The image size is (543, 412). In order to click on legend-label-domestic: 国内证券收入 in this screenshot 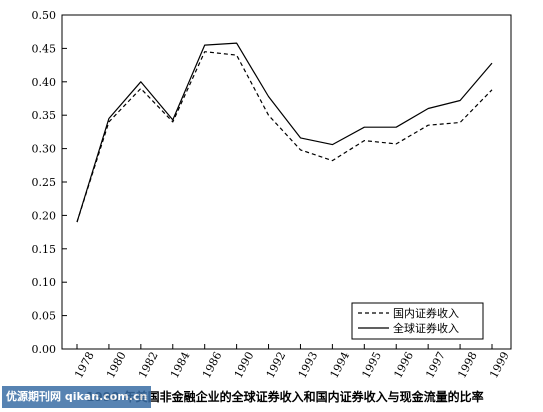, I will do `click(426, 313)`.